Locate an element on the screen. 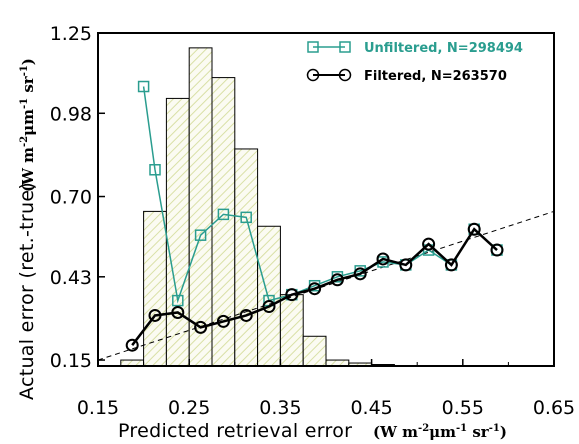 This screenshot has height=444, width=579. y-axis-unit: (W m-2μm-1 sr-1) is located at coordinates (28, 125).